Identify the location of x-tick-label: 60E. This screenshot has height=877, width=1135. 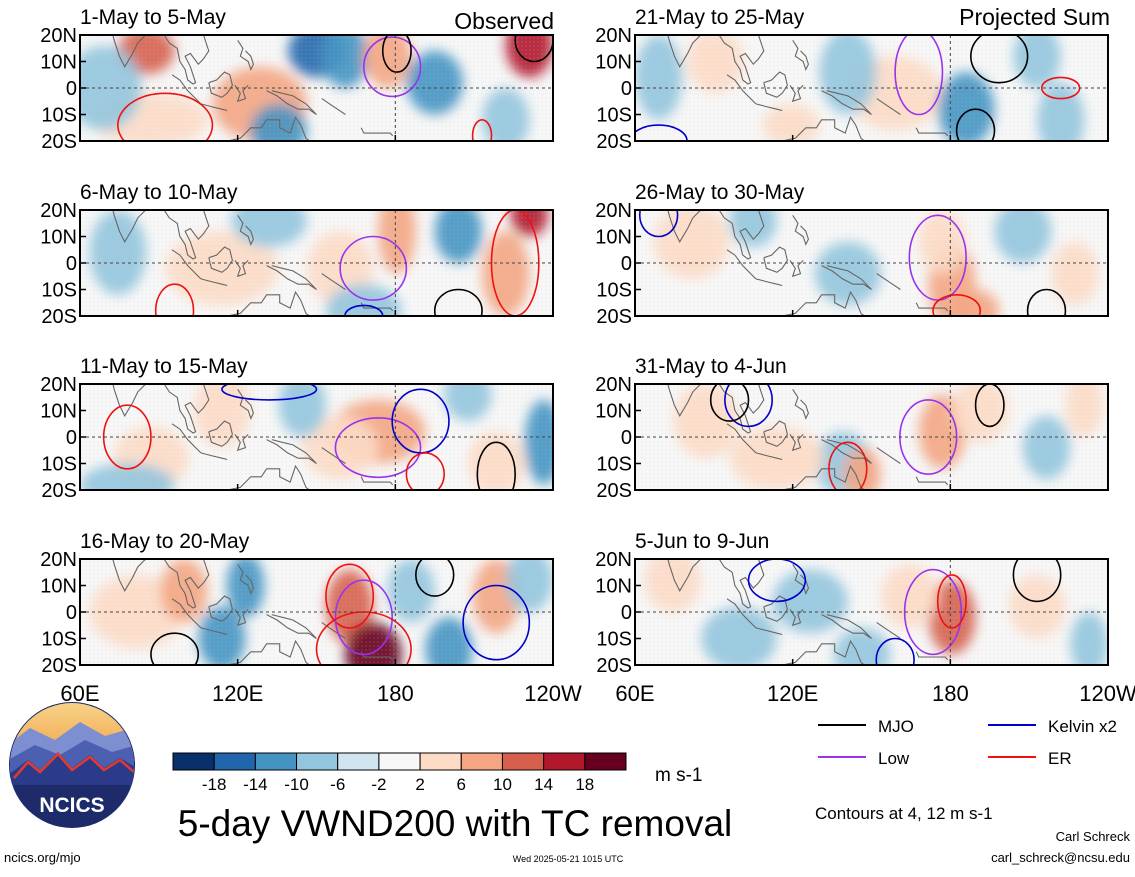
(634, 693).